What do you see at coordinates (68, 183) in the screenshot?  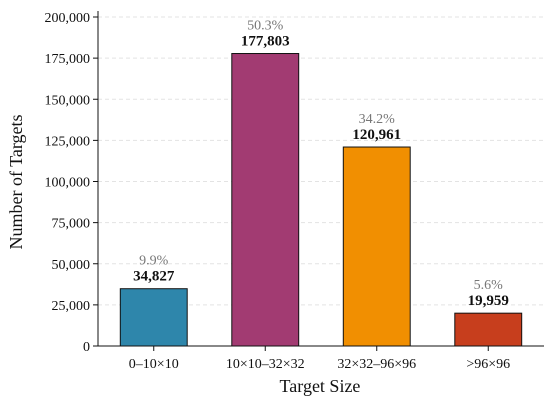 I see `y-tick-label: 100,000` at bounding box center [68, 183].